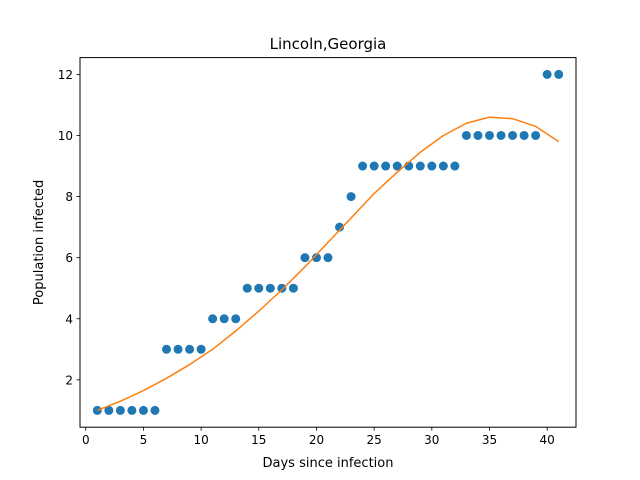 This screenshot has width=640, height=480. What do you see at coordinates (69, 197) in the screenshot?
I see `y-tick-label: 8` at bounding box center [69, 197].